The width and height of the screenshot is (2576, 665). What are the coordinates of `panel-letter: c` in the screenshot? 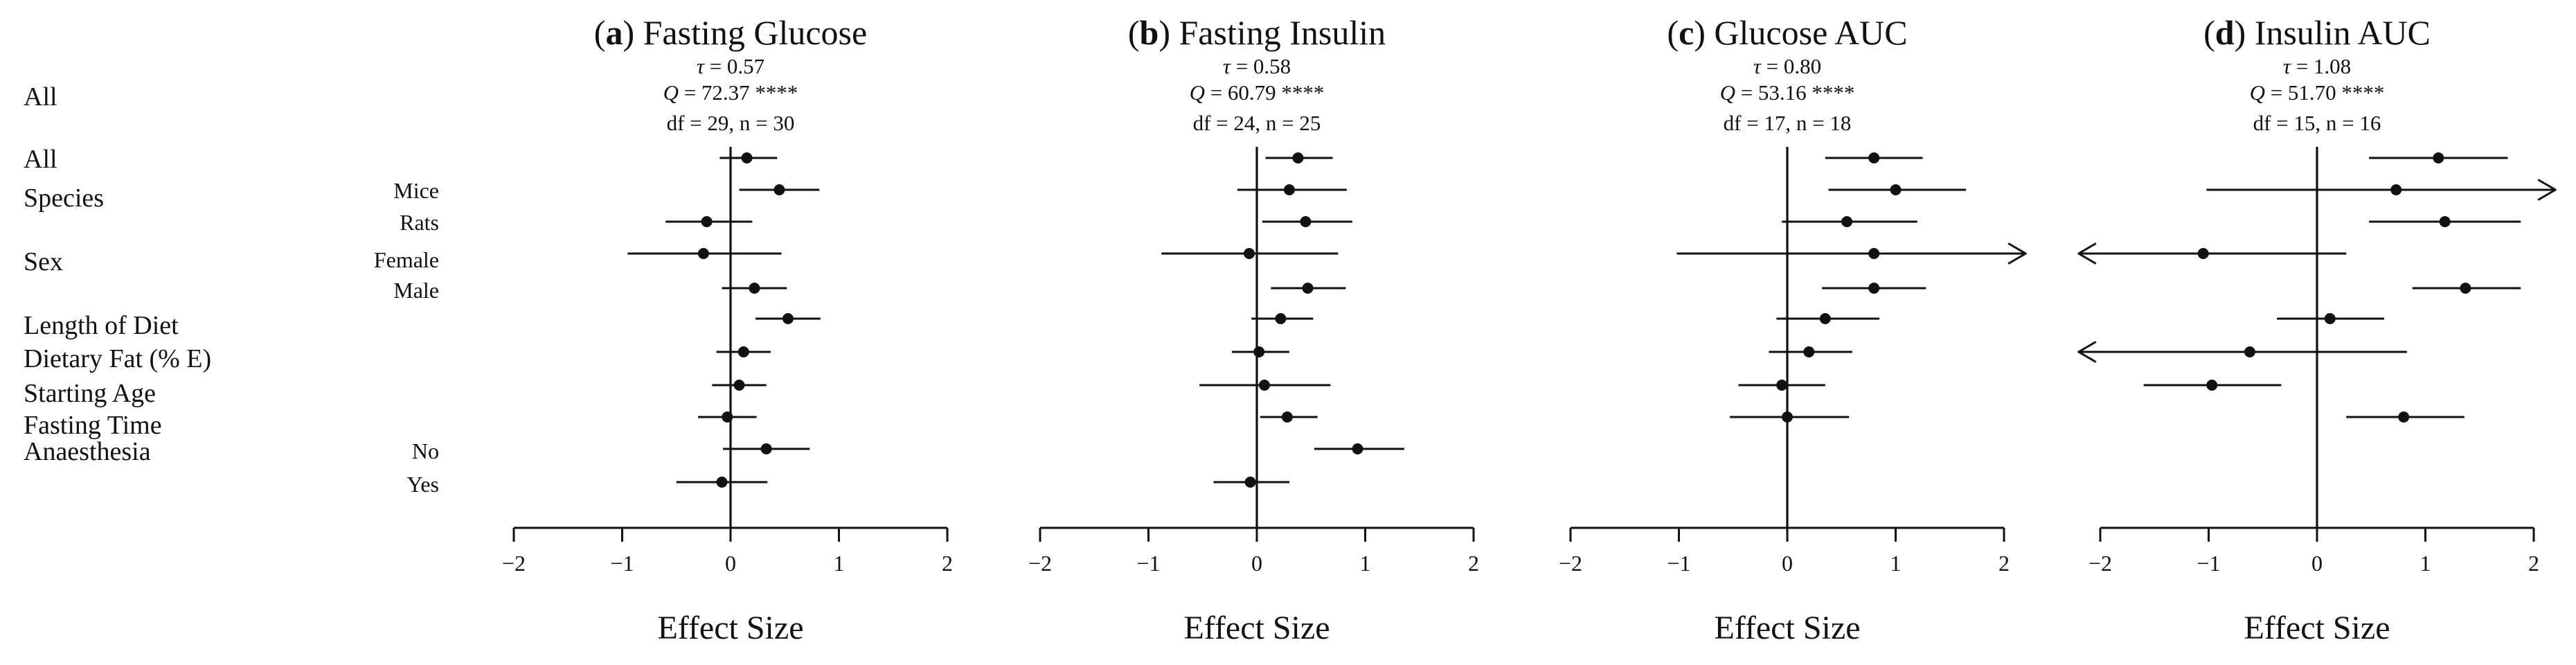 It's located at (1686, 32).